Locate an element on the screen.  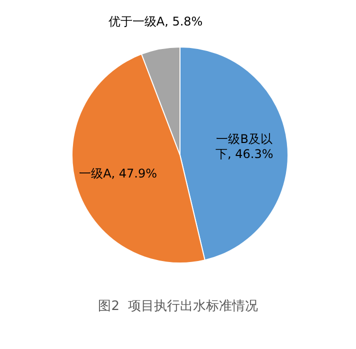
text: 图2 项目执行出水标准情况 is located at coordinates (178, 306).